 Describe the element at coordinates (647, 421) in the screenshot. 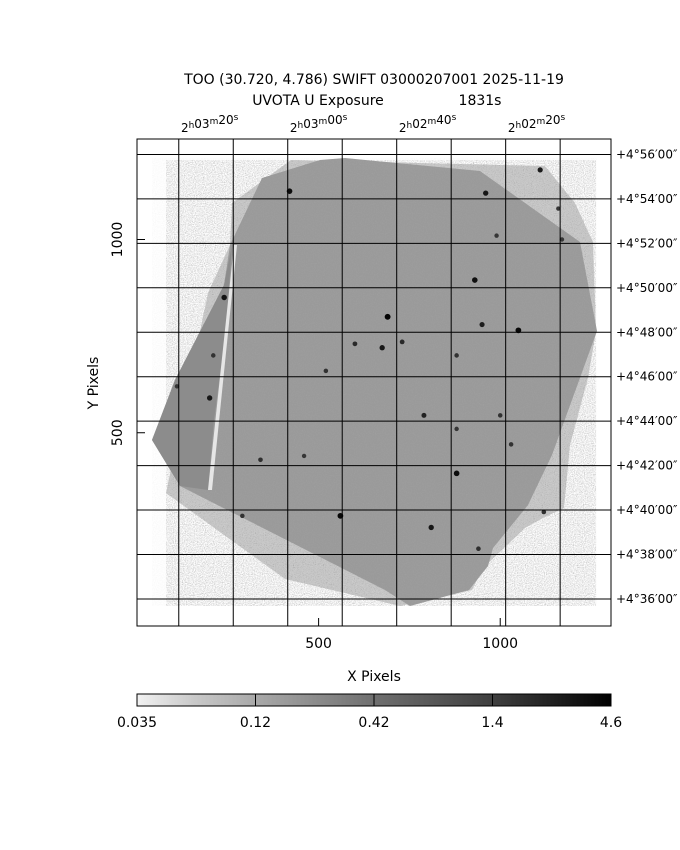

I see `dec-tick-label: +4°44′00″` at that location.